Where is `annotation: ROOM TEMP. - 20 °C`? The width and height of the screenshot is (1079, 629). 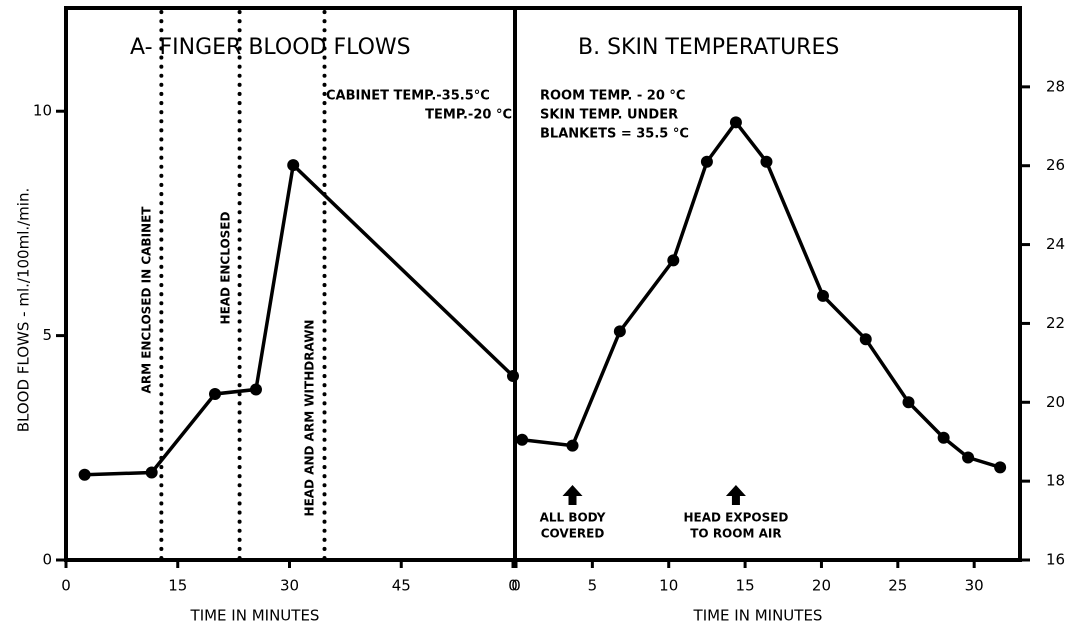
annotation: ROOM TEMP. - 20 °C is located at coordinates (612, 96).